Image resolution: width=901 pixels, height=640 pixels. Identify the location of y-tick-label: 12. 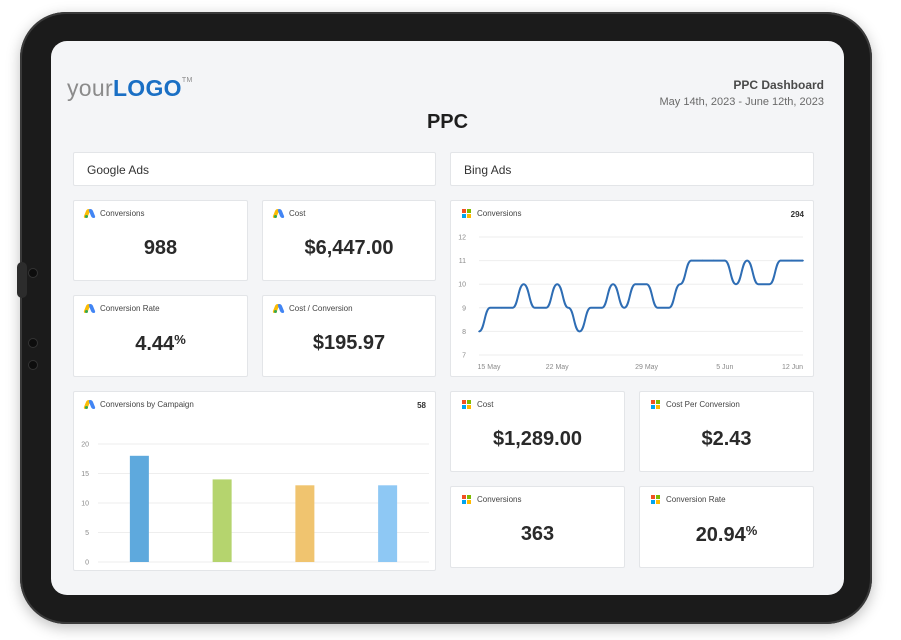
(462, 238).